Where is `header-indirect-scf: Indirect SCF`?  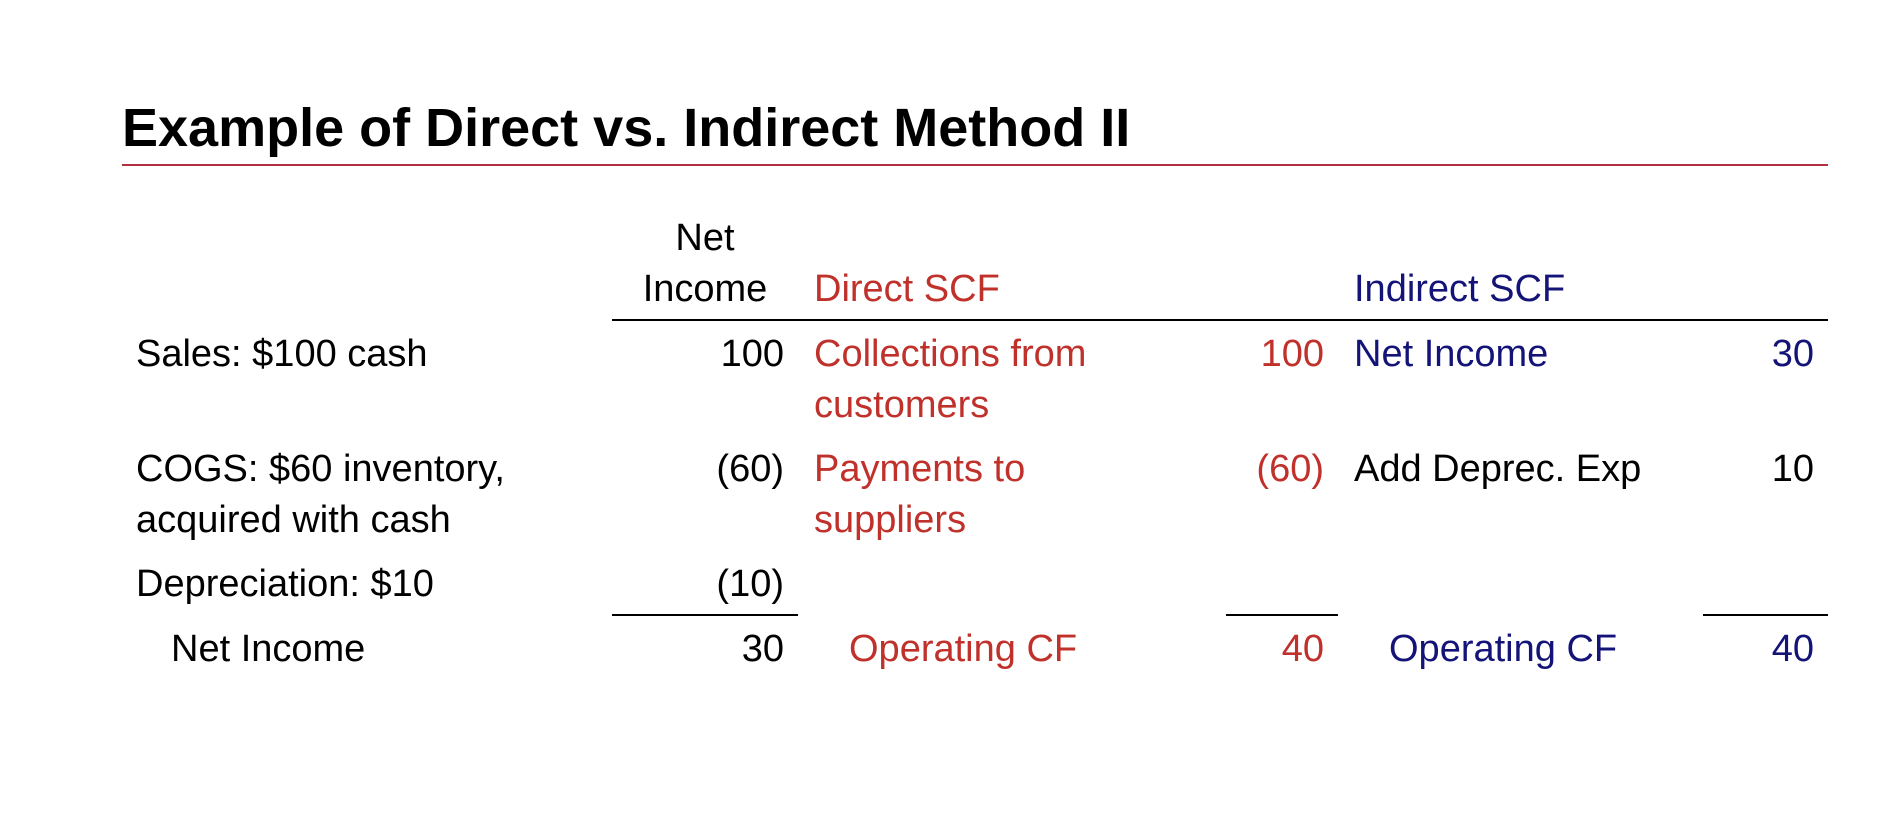 header-indirect-scf: Indirect SCF is located at coordinates (1460, 289).